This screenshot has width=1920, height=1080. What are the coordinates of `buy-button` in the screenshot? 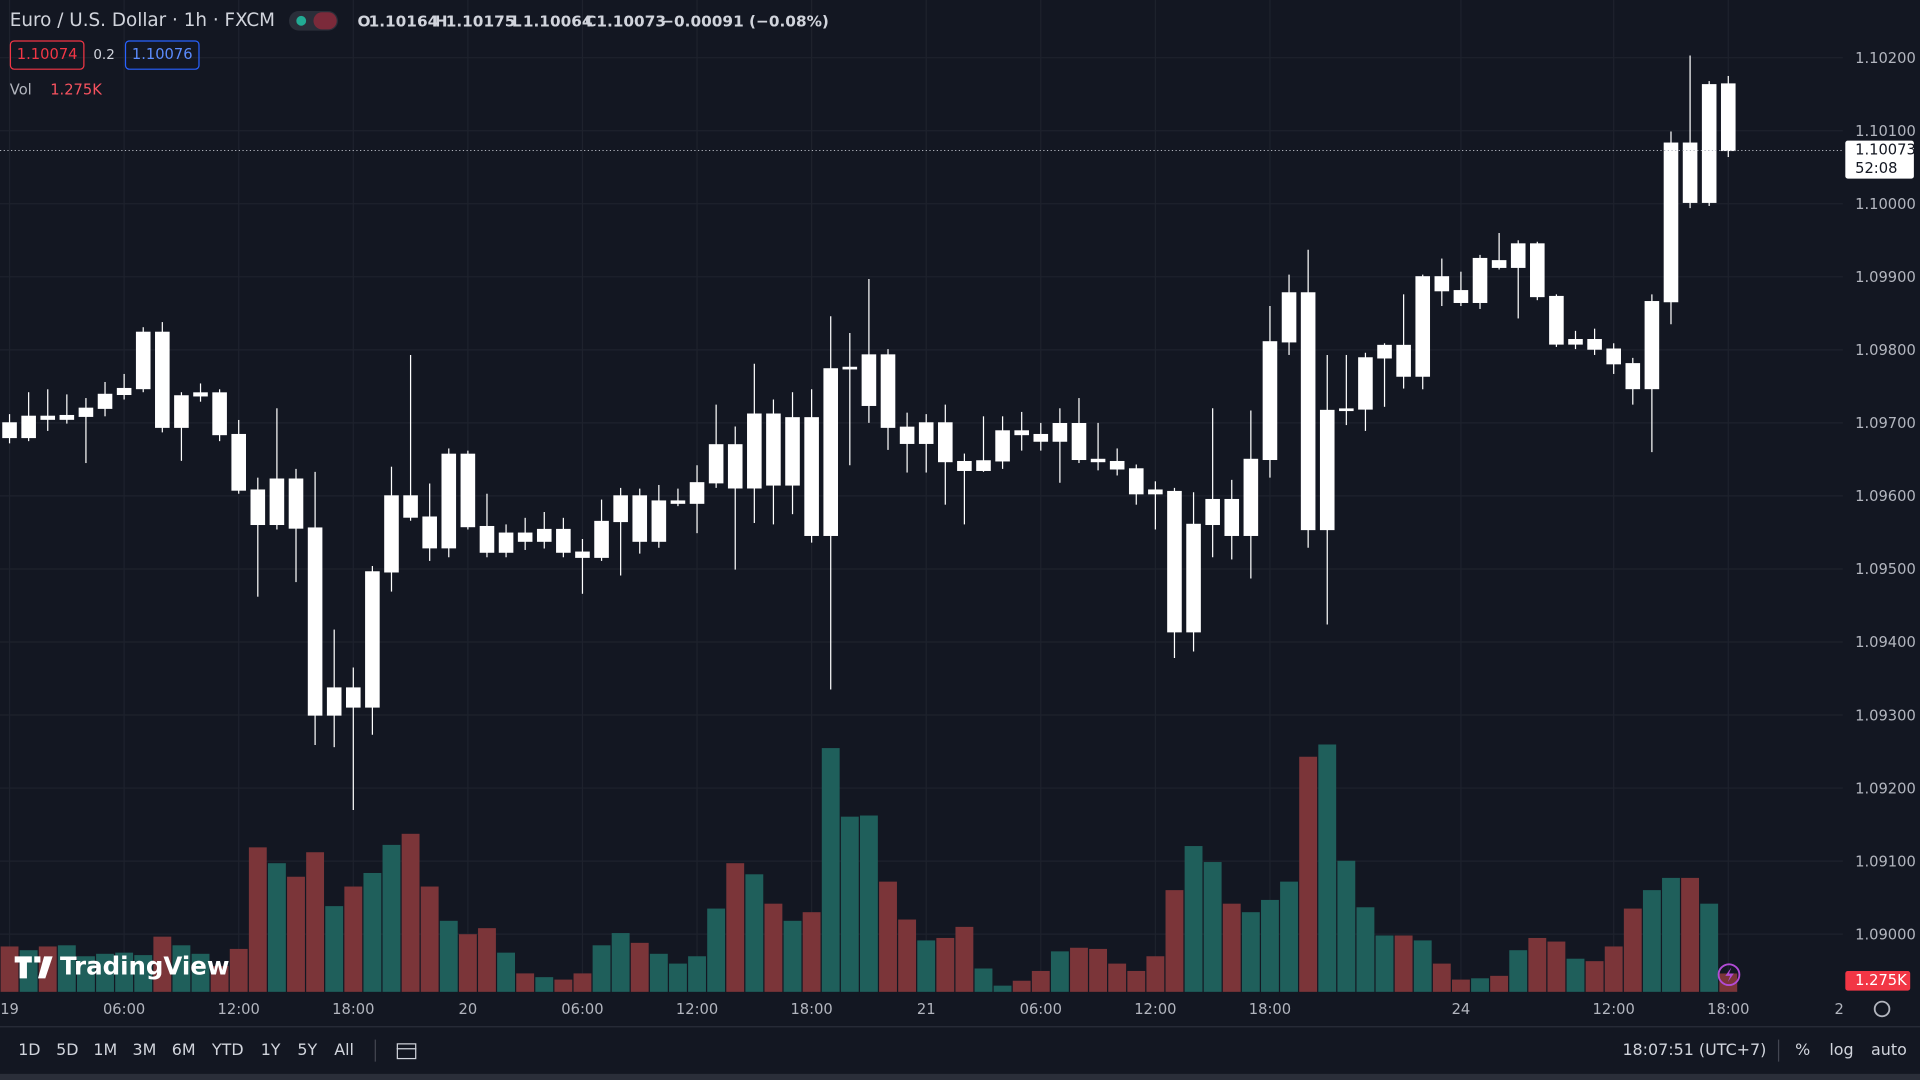 It's located at (162, 55).